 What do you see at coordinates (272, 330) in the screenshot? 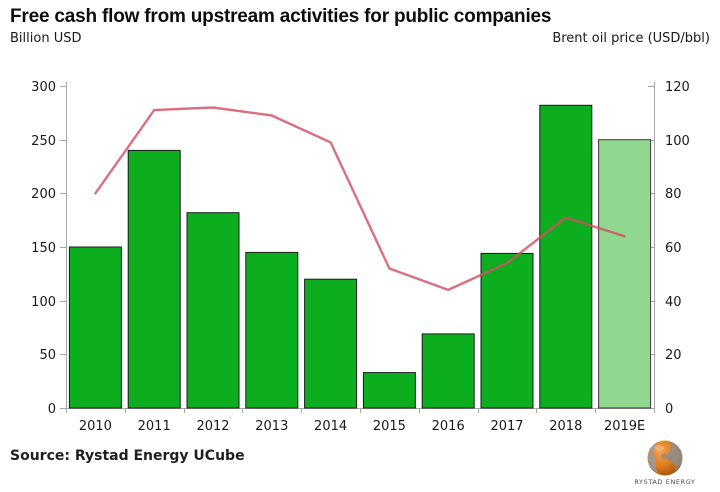
I see `bar-2013` at bounding box center [272, 330].